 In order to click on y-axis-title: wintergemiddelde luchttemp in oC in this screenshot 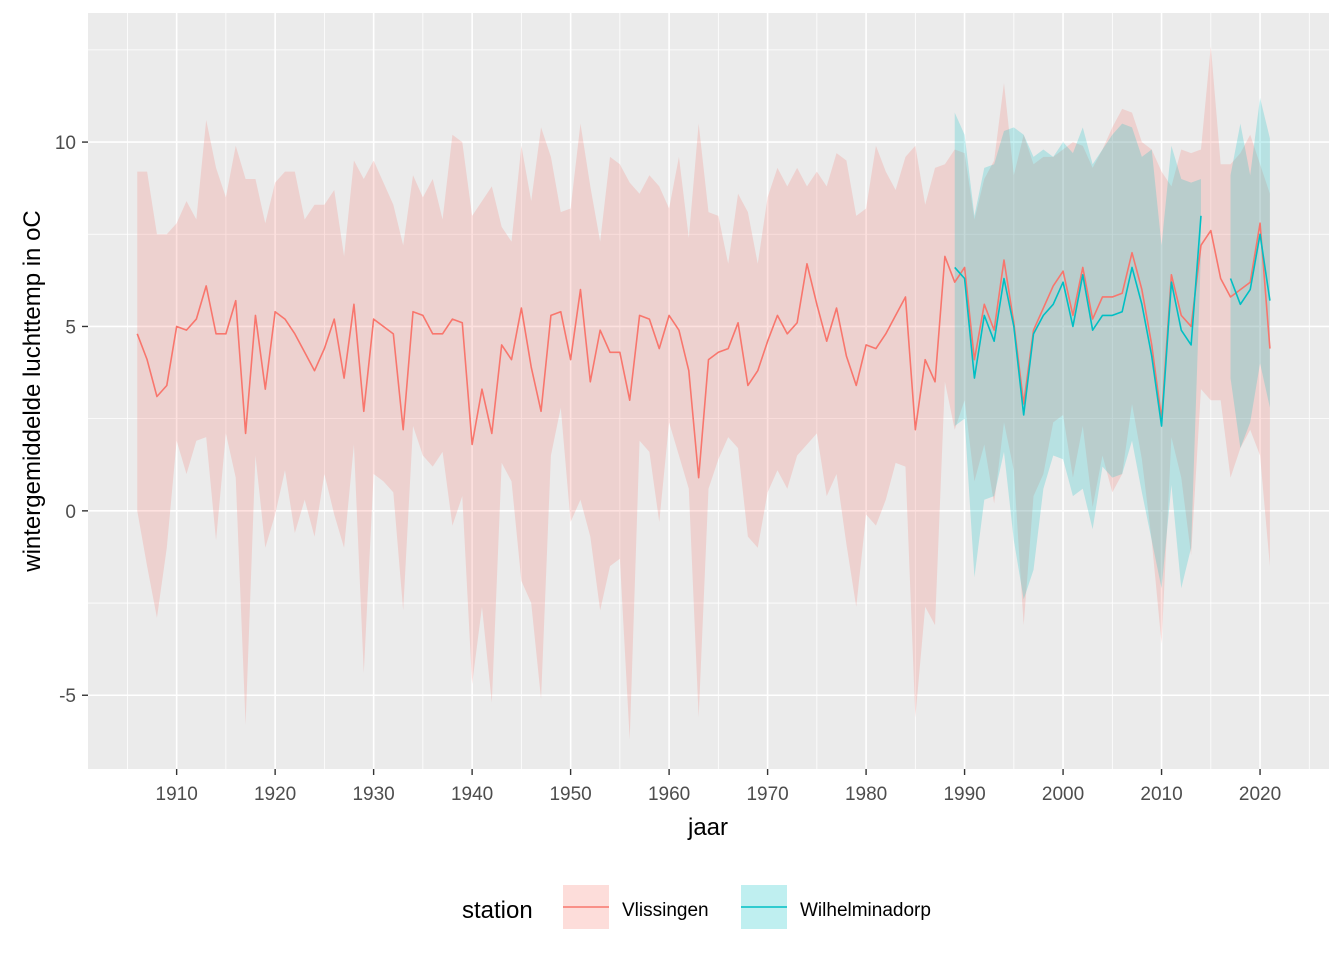, I will do `click(32, 391)`.